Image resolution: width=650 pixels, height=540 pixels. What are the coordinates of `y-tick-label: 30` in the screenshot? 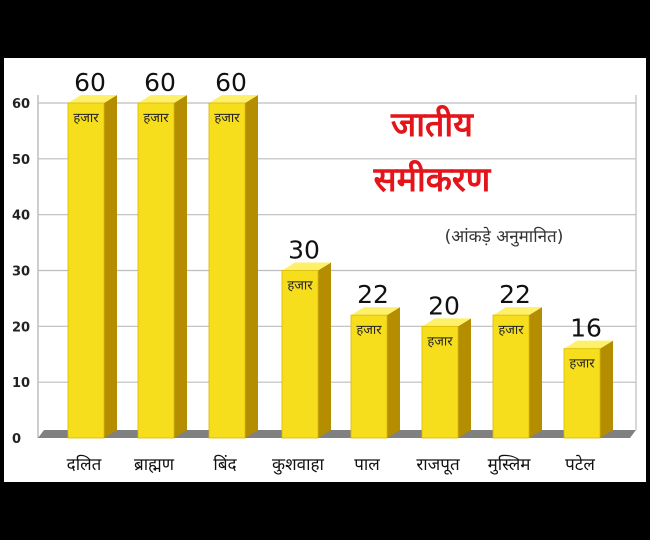 It's located at (21, 272).